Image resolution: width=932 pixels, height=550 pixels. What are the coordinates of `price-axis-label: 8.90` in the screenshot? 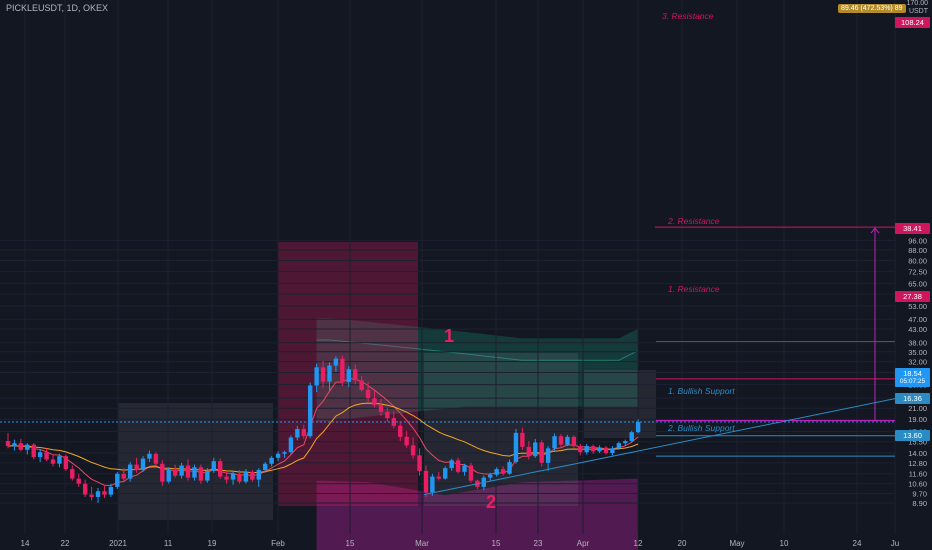 It's located at (919, 503).